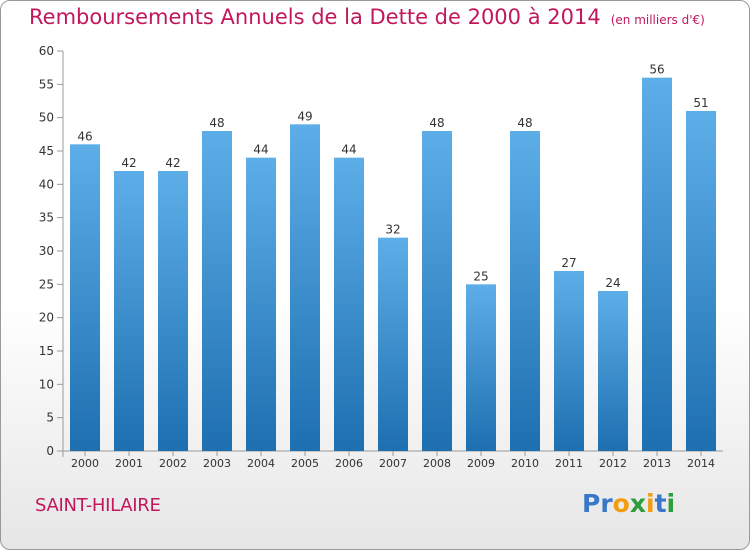  What do you see at coordinates (524, 123) in the screenshot?
I see `value-label-2010: 48` at bounding box center [524, 123].